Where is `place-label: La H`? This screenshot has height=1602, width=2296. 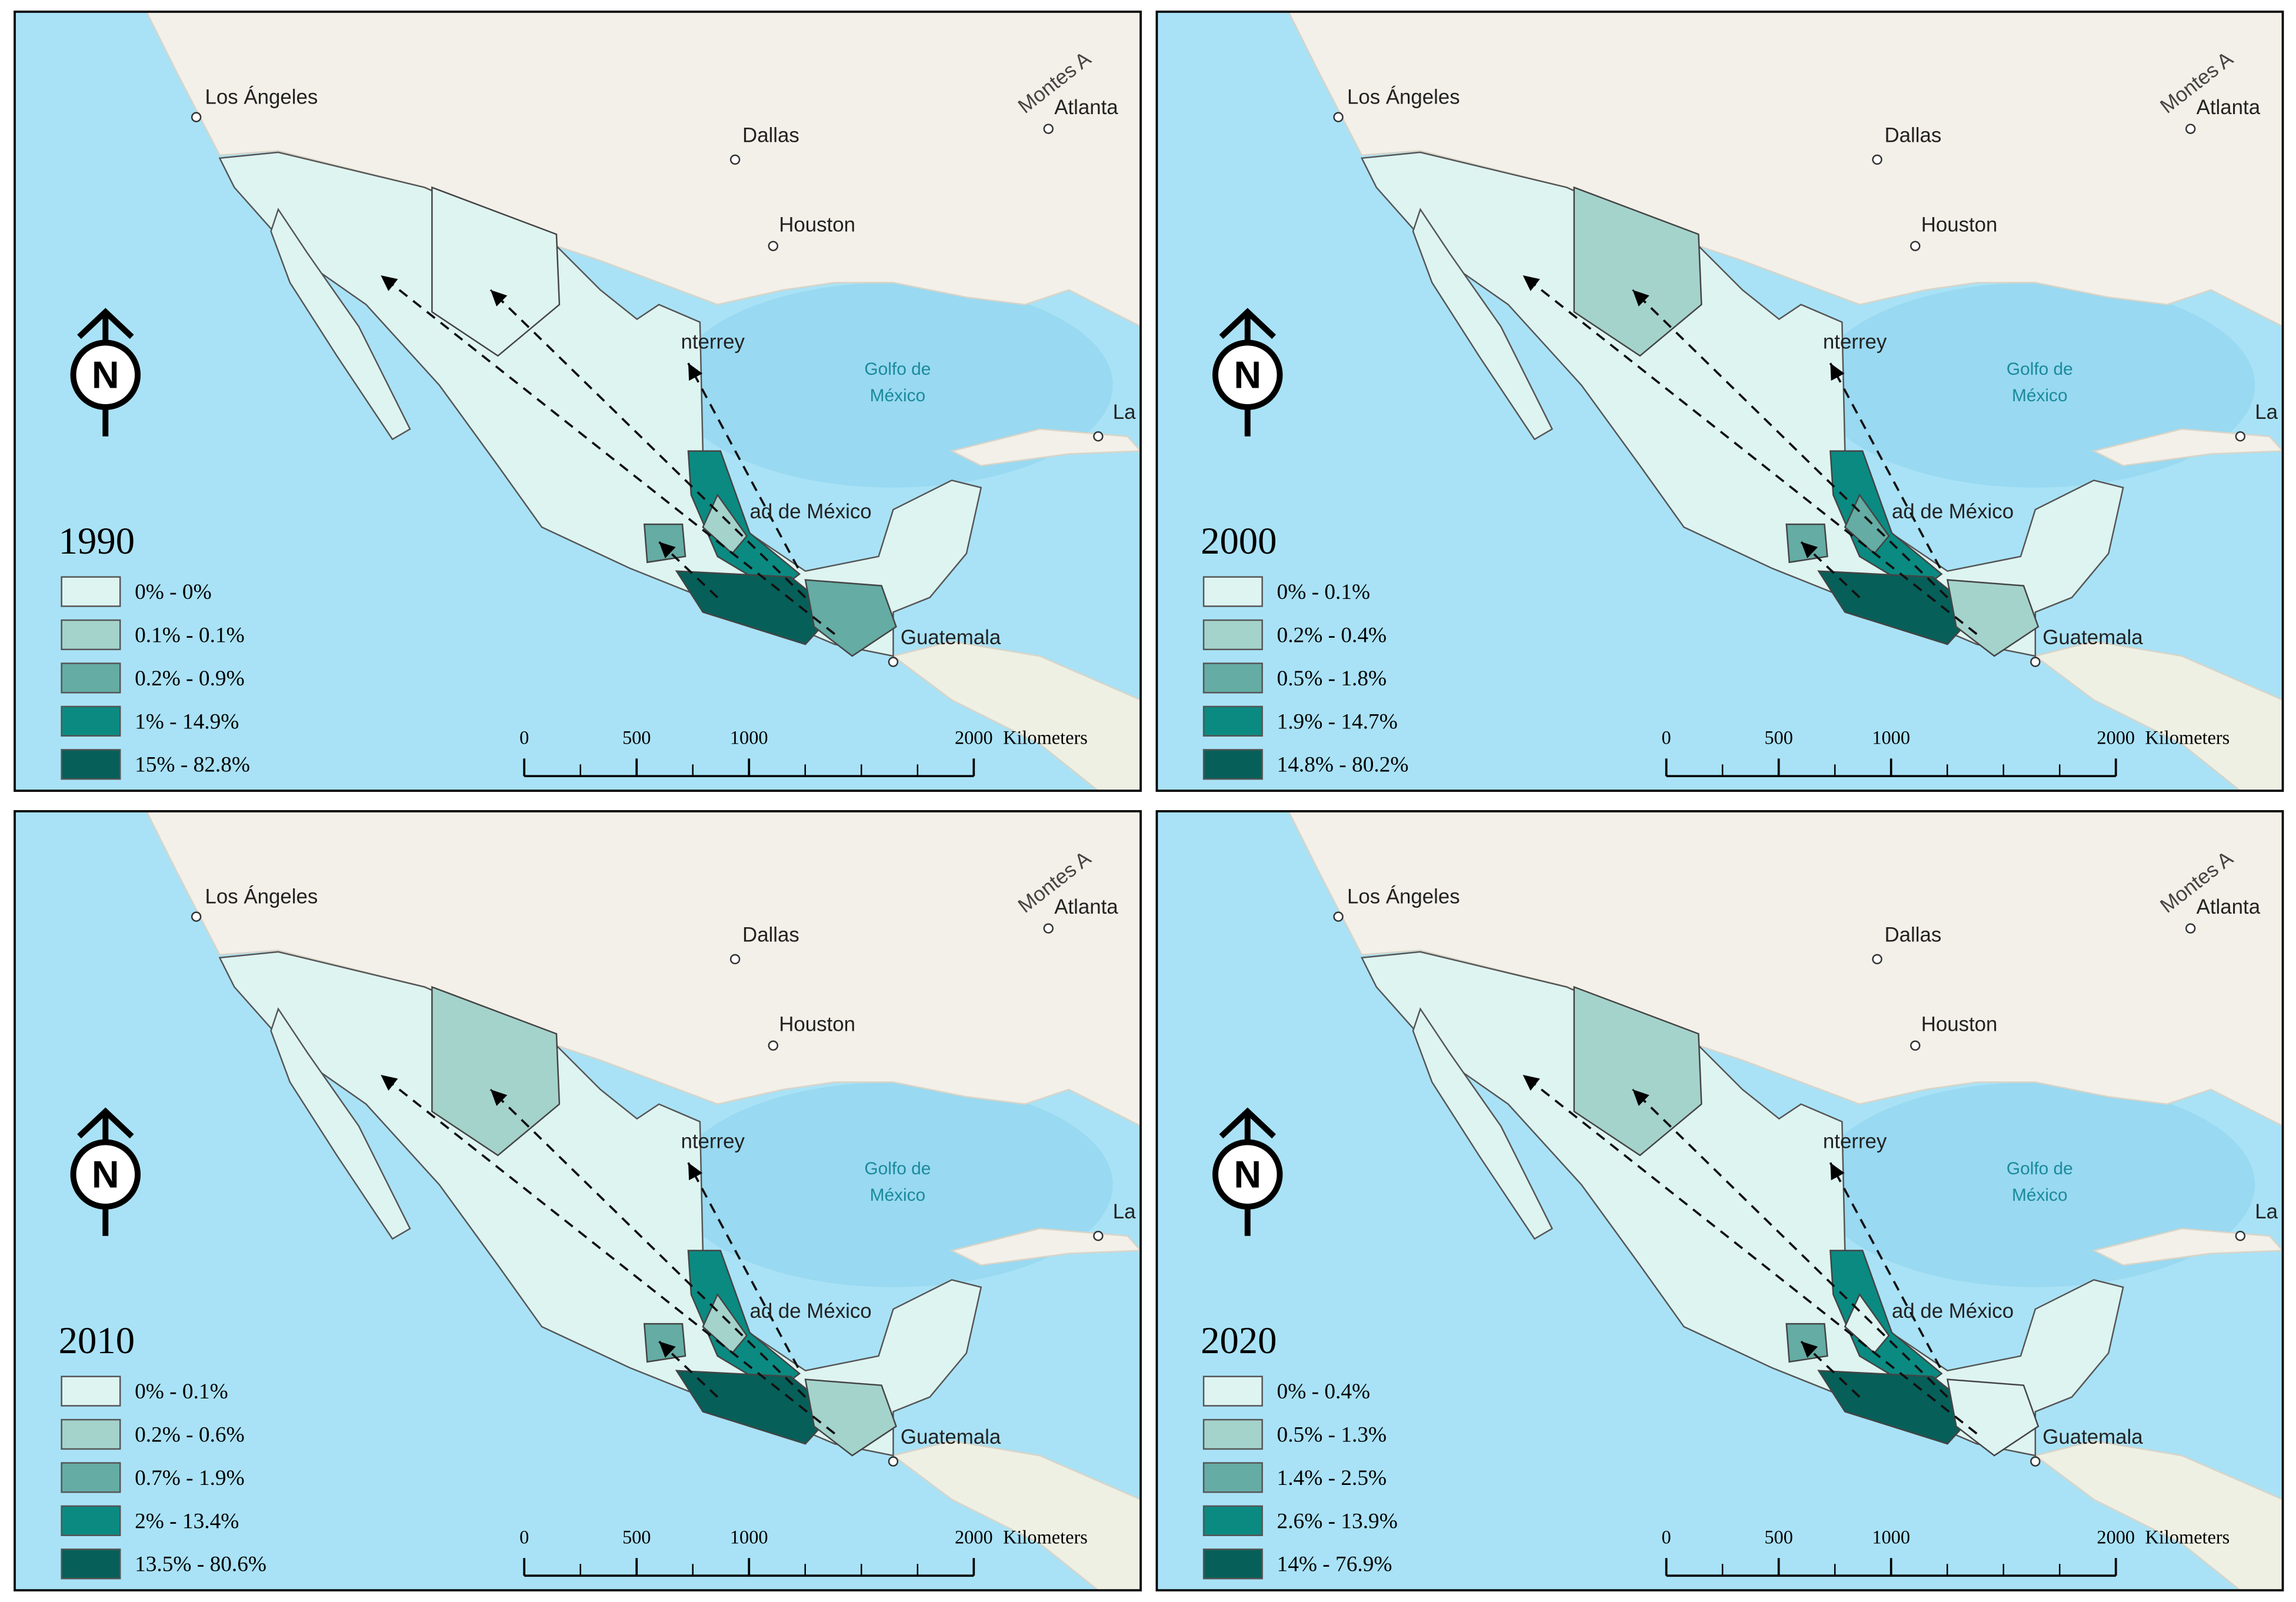 place-label: La H is located at coordinates (2275, 1211).